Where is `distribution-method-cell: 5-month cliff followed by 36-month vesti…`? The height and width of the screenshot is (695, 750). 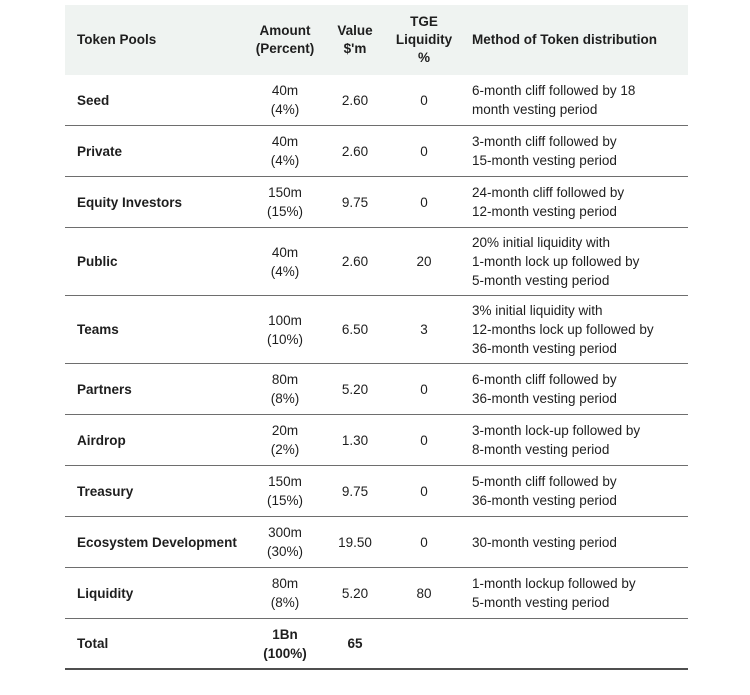 distribution-method-cell: 5-month cliff followed by 36-month vesti… is located at coordinates (544, 491).